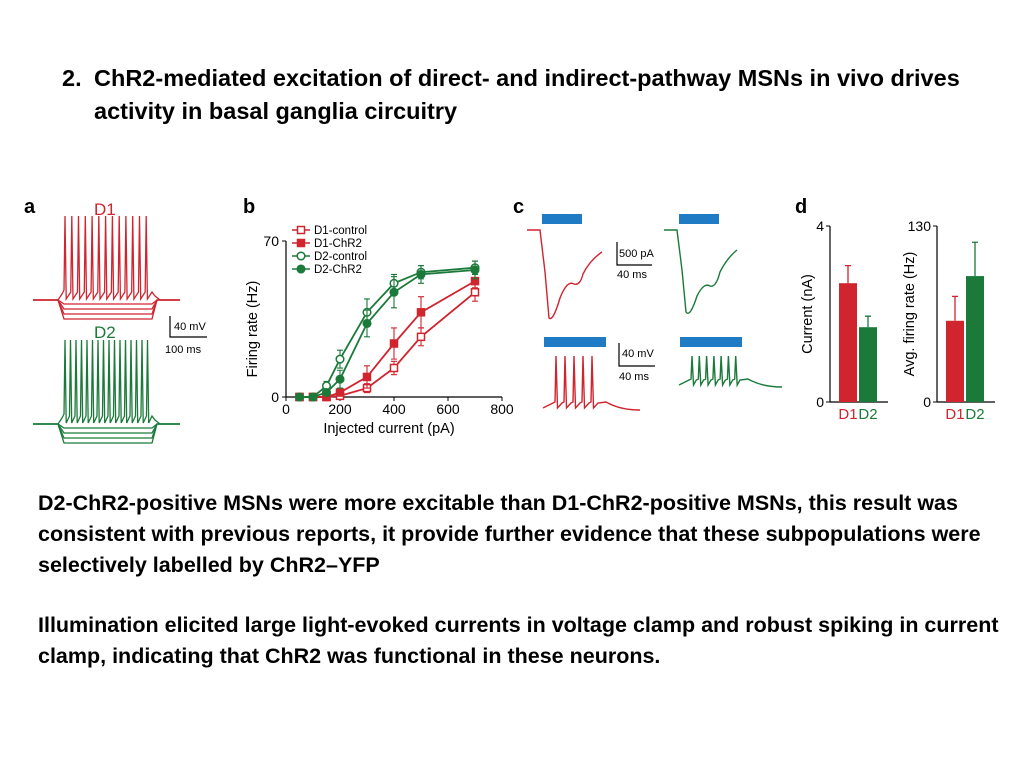 This screenshot has width=1024, height=768. I want to click on d-current-bar-d2, so click(868, 364).